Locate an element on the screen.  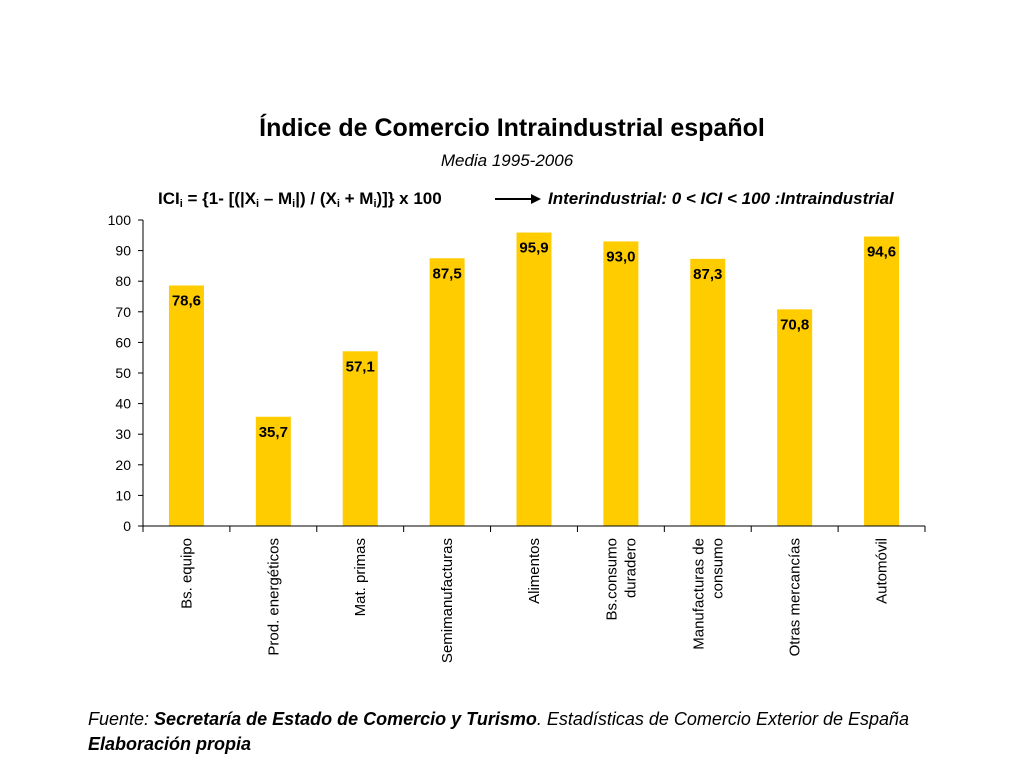
source-line-2: Elaboración propia is located at coordinates (498, 744).